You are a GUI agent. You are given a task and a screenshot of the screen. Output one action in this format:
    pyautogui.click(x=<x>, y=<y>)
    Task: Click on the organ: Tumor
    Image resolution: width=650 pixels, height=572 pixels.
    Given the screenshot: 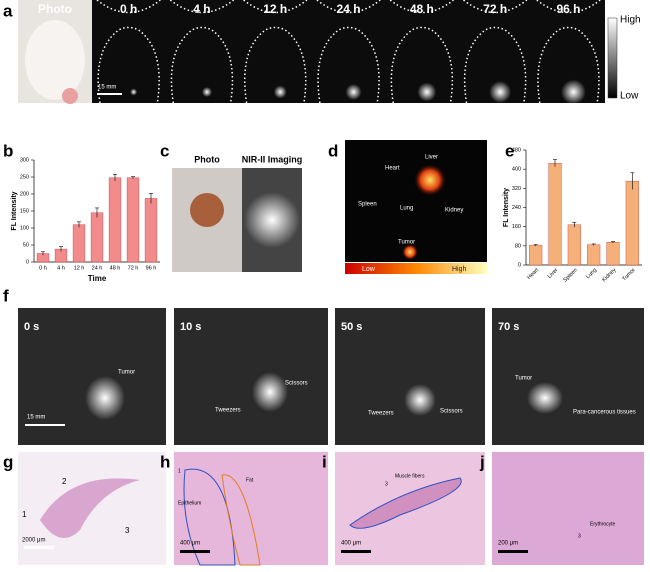 What is the action you would take?
    pyautogui.click(x=406, y=243)
    